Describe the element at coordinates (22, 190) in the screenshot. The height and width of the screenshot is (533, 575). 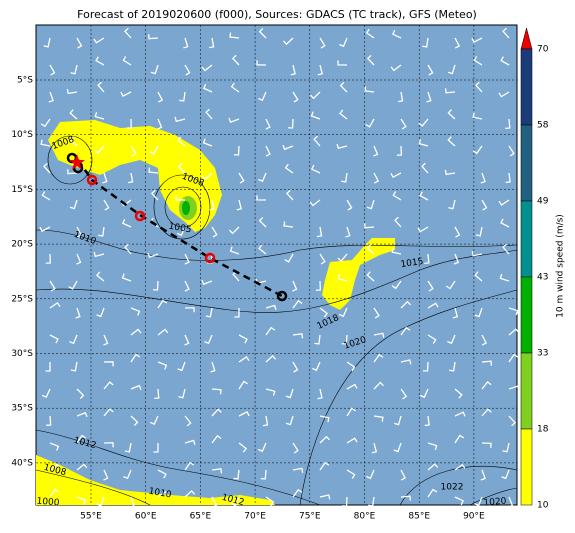
I see `lat-label: 15°S` at that location.